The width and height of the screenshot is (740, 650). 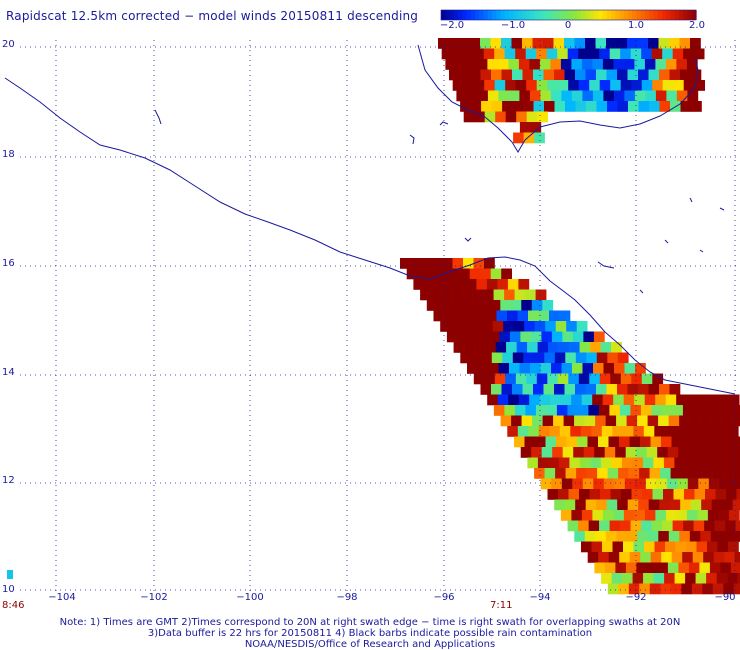 What do you see at coordinates (8, 154) in the screenshot?
I see `y-tick-label: 18` at bounding box center [8, 154].